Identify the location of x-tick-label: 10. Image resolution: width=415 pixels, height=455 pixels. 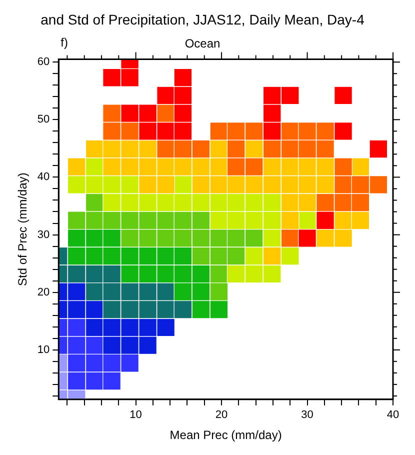
(136, 415).